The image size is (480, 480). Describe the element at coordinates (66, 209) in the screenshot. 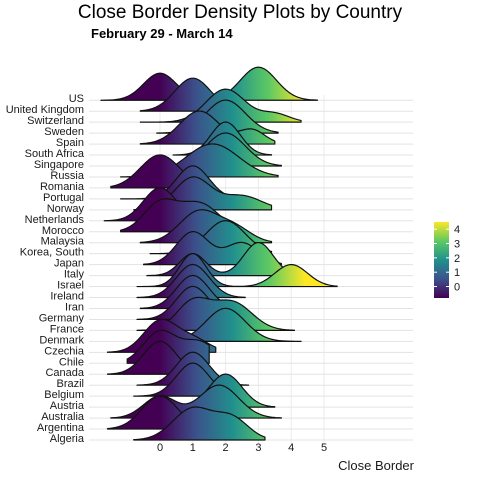

I see `country-label: Norway` at that location.